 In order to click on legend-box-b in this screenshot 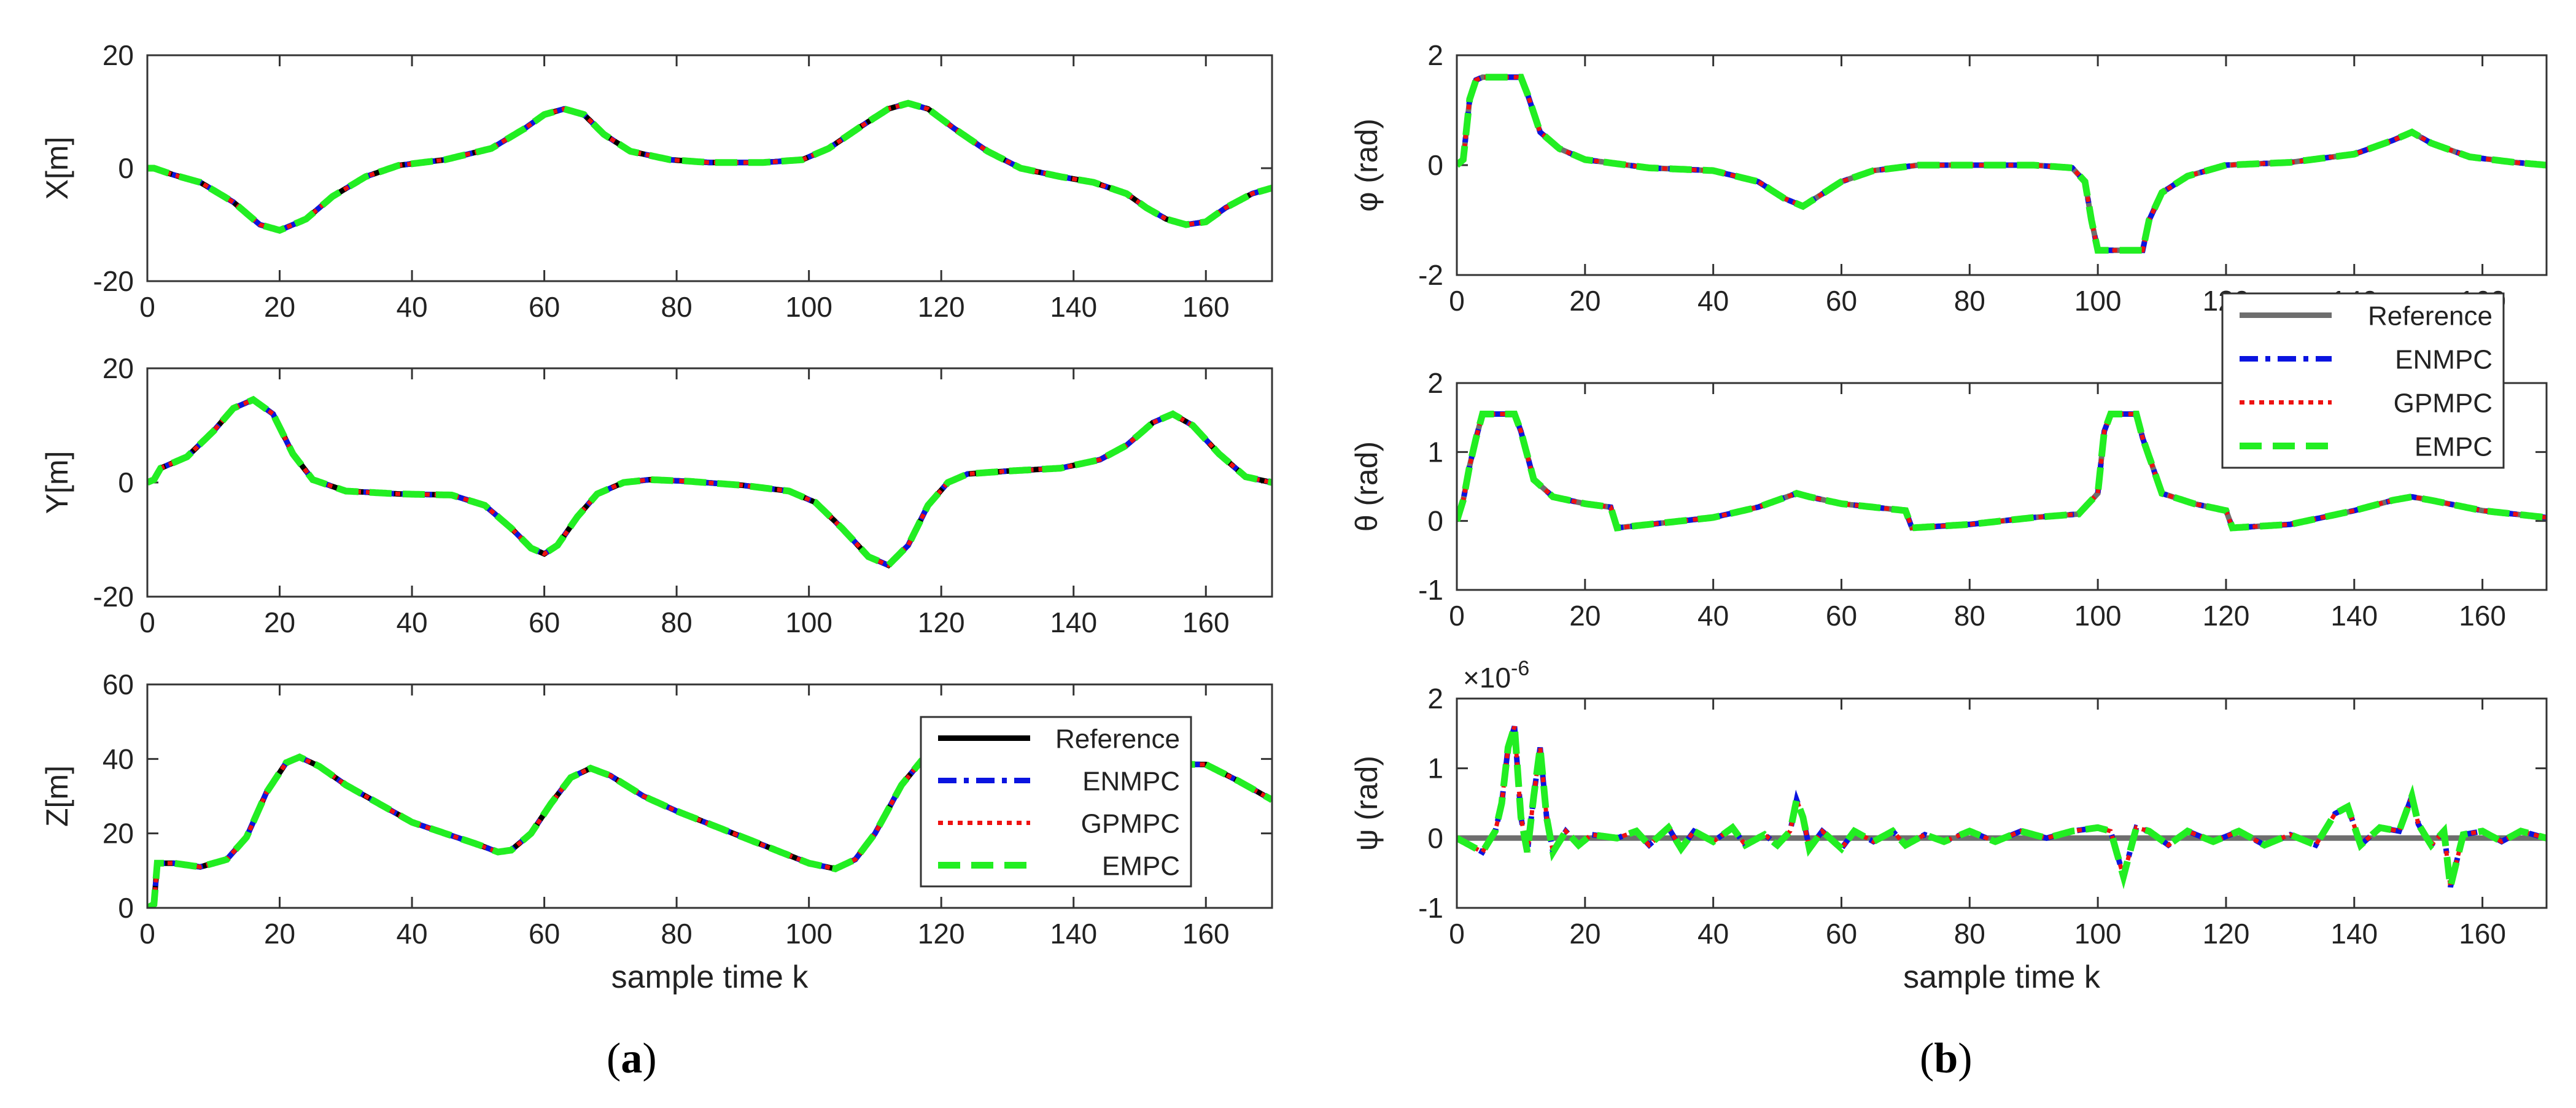, I will do `click(2363, 380)`.